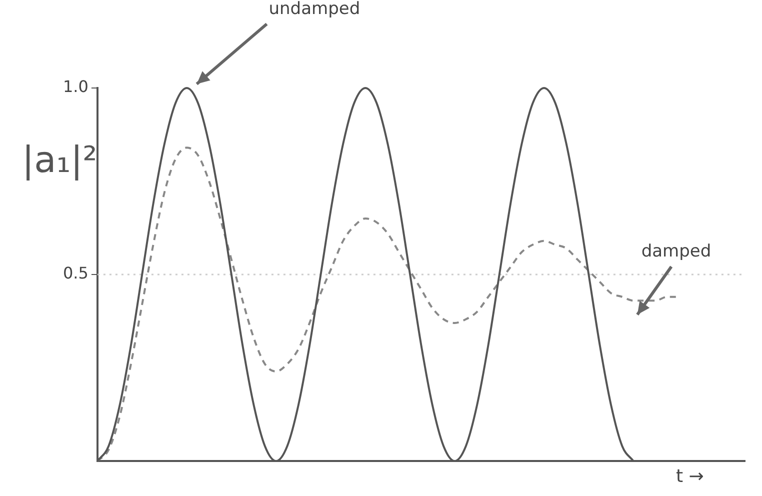 The height and width of the screenshot is (496, 762). I want to click on y-tick-label: 0.5, so click(75, 273).